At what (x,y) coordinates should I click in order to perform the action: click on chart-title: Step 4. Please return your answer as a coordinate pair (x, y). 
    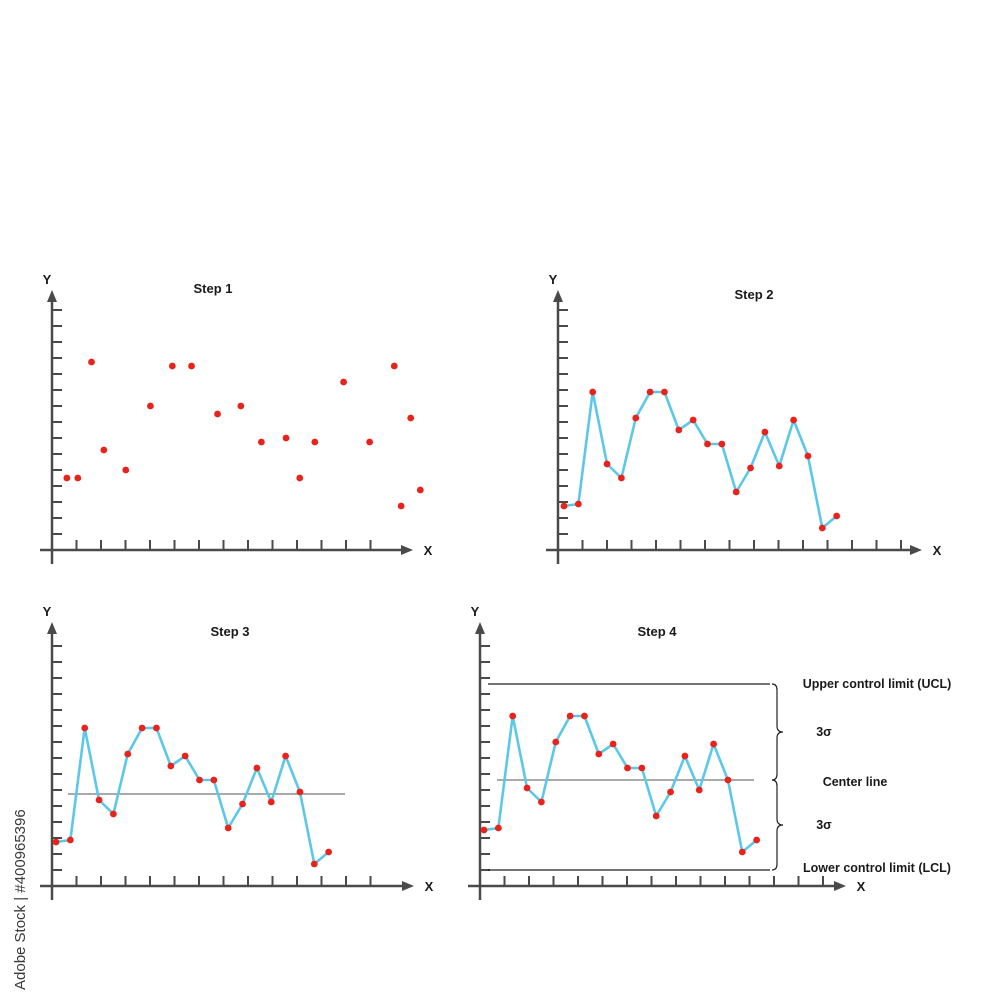
    Looking at the image, I should click on (657, 631).